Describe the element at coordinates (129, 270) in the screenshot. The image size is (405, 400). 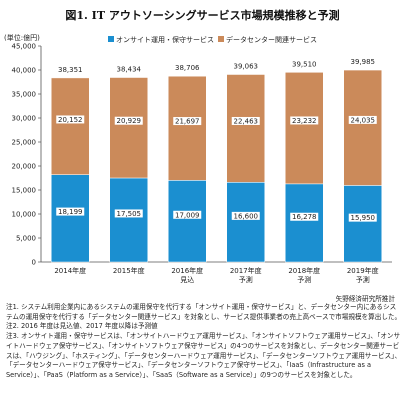
I see `x-tick-label-2: 2015年度` at that location.